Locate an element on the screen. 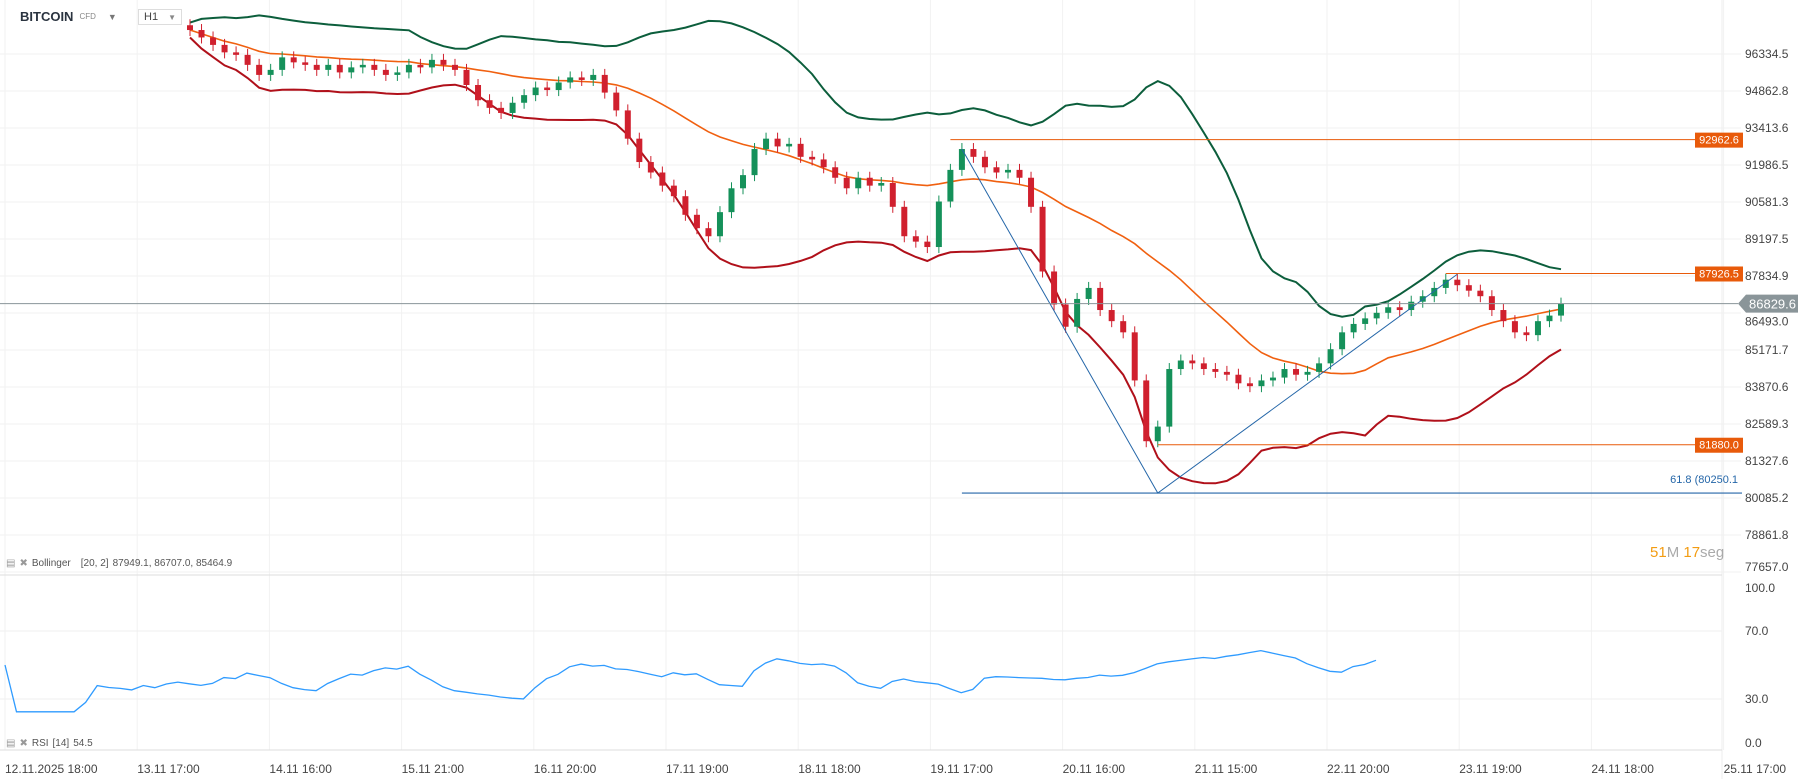 This screenshot has width=1810, height=779. bollinger-values: 87949.1, 86707.0, 85464.9 is located at coordinates (172, 563).